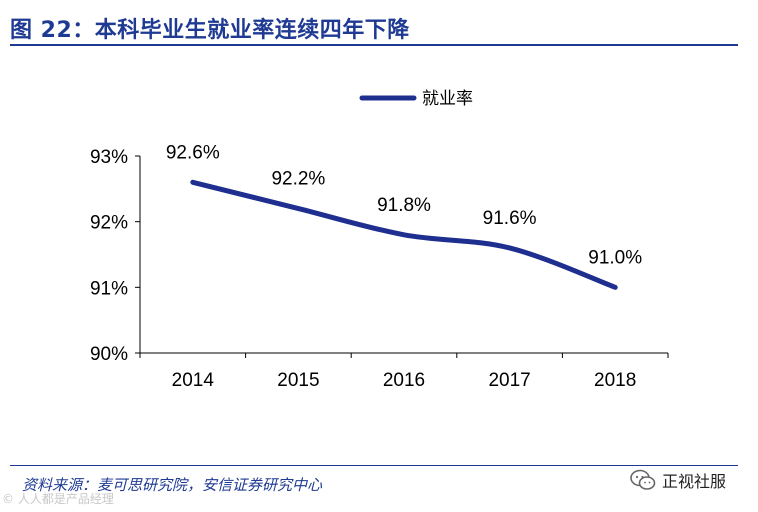 This screenshot has width=758, height=512. Describe the element at coordinates (298, 179) in the screenshot. I see `data-label: 92.2%` at that location.